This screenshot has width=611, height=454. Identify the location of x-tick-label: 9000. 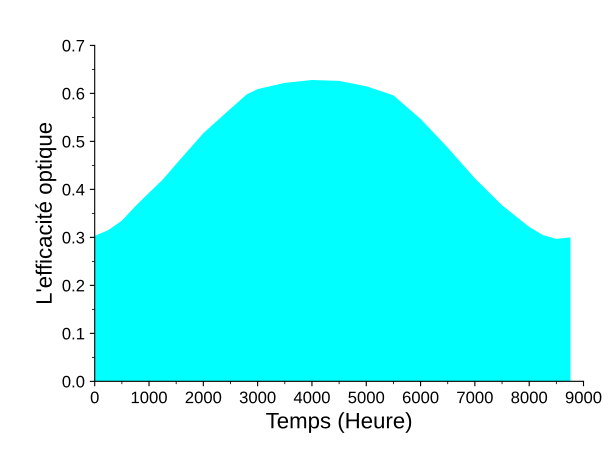
(584, 398).